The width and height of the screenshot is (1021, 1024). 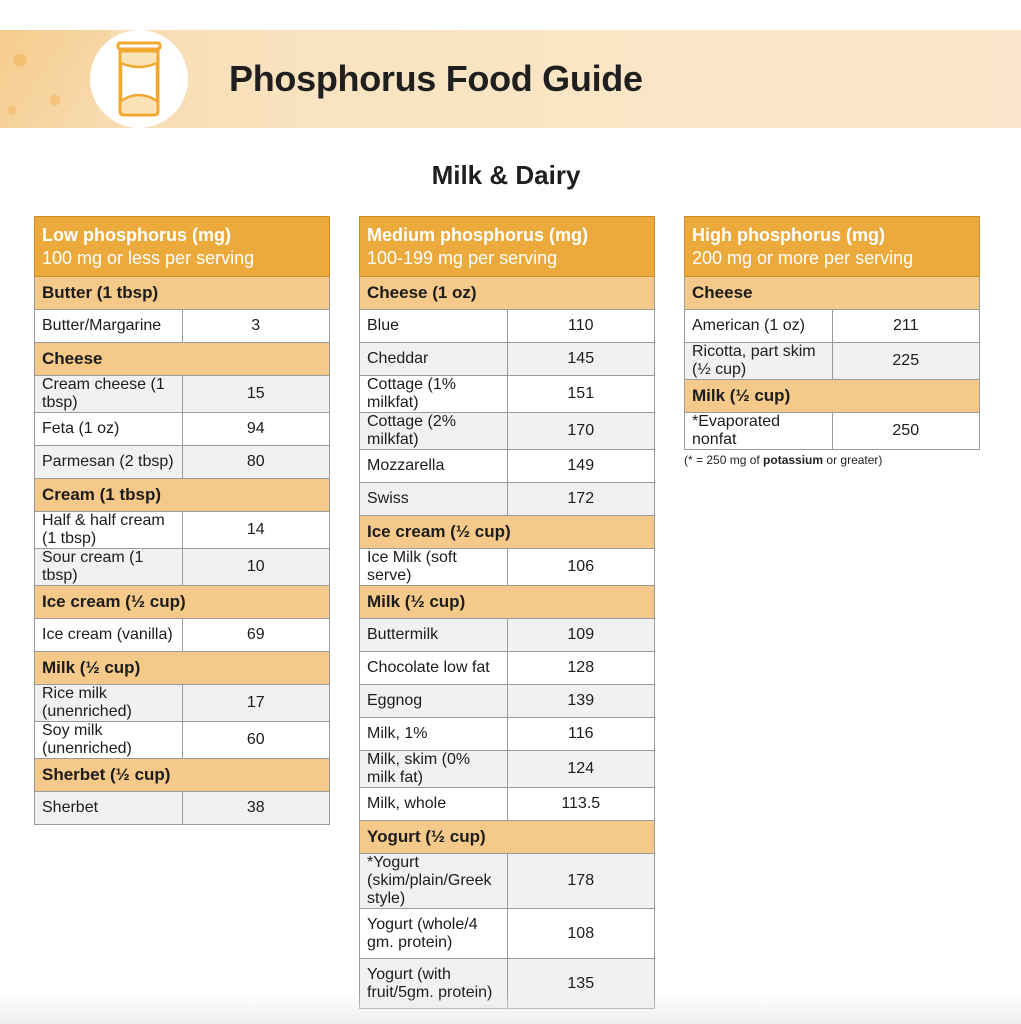 What do you see at coordinates (433, 359) in the screenshot?
I see `food-name: Cheddar` at bounding box center [433, 359].